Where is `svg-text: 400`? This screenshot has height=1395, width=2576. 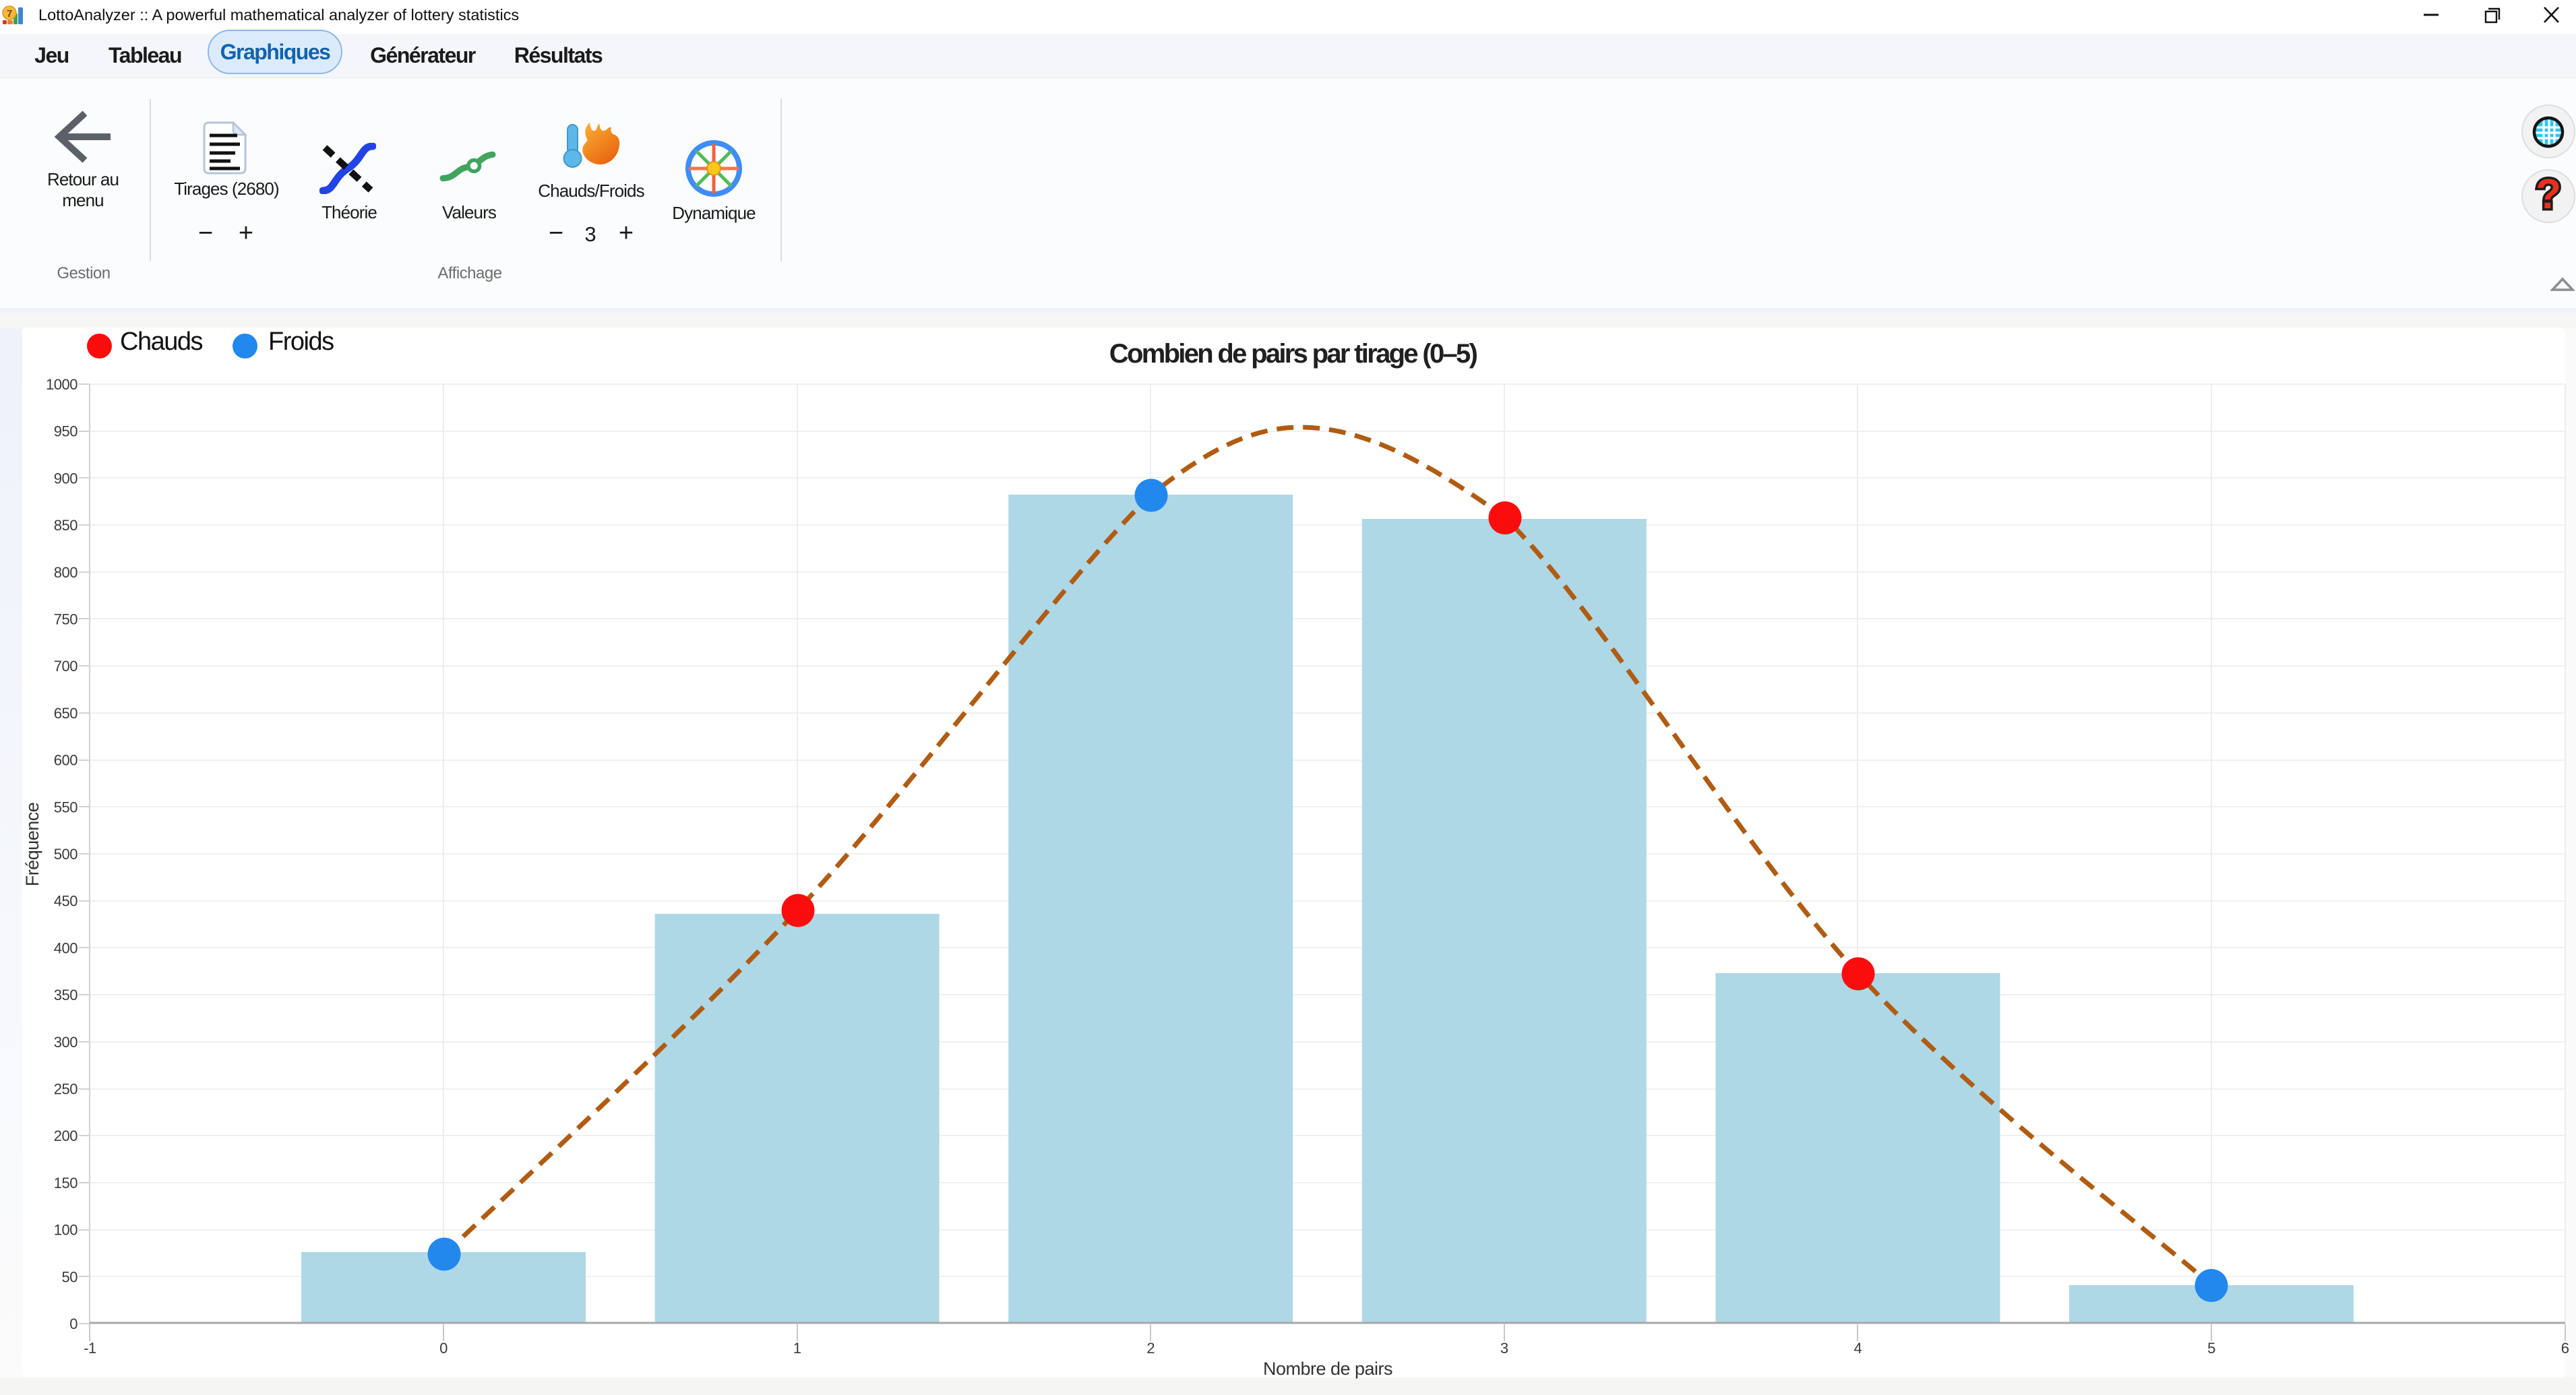
svg-text: 400 is located at coordinates (66, 947).